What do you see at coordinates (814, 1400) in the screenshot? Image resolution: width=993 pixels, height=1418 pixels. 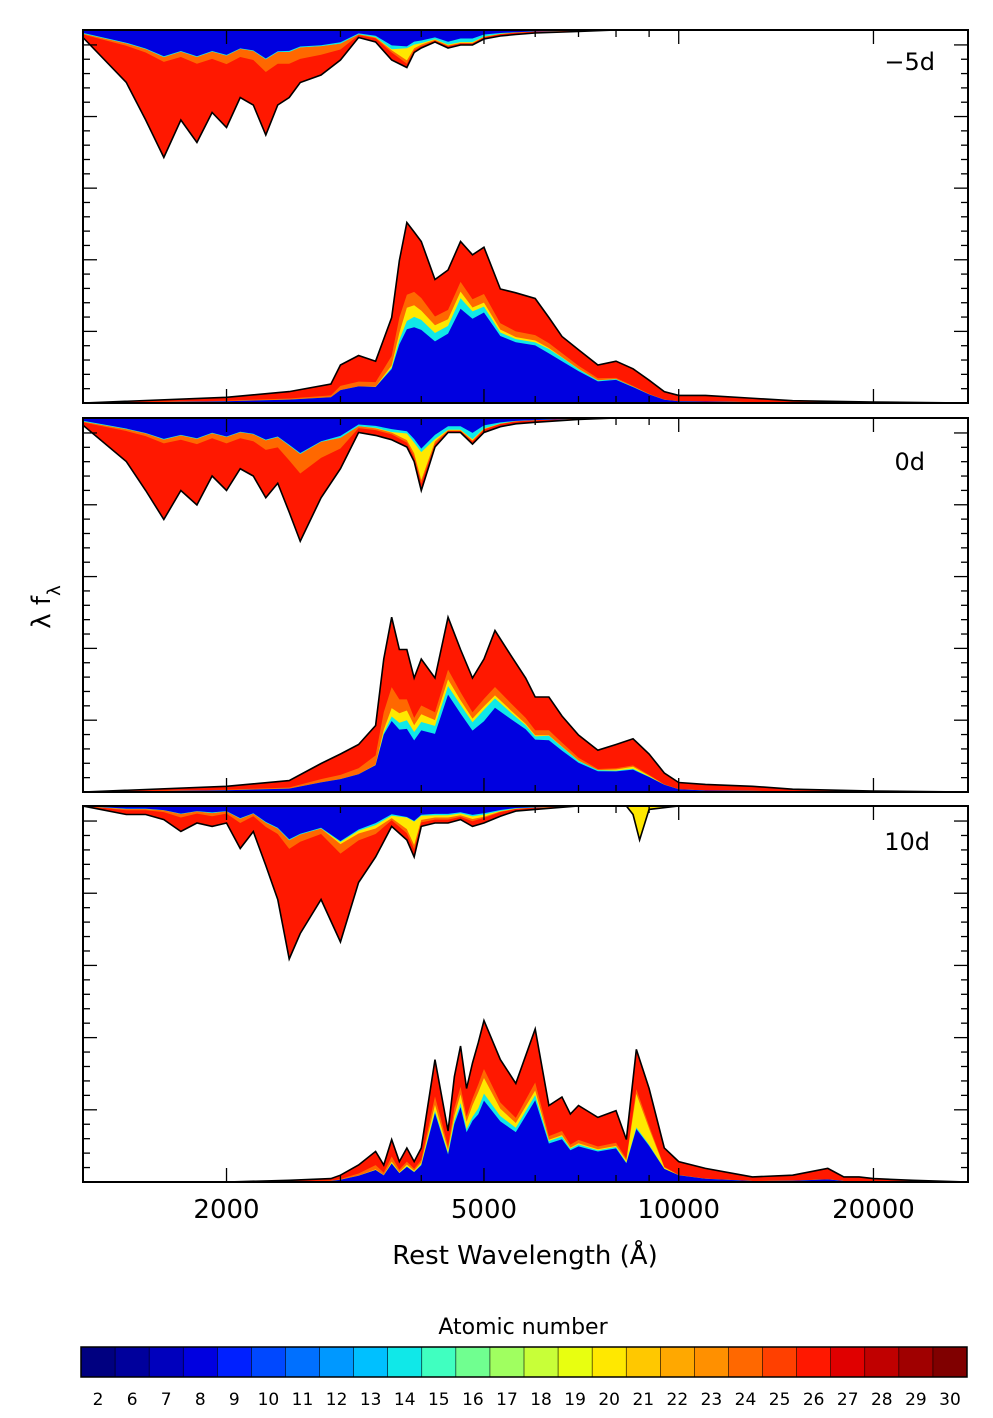 I see `colorbar-label: 26` at bounding box center [814, 1400].